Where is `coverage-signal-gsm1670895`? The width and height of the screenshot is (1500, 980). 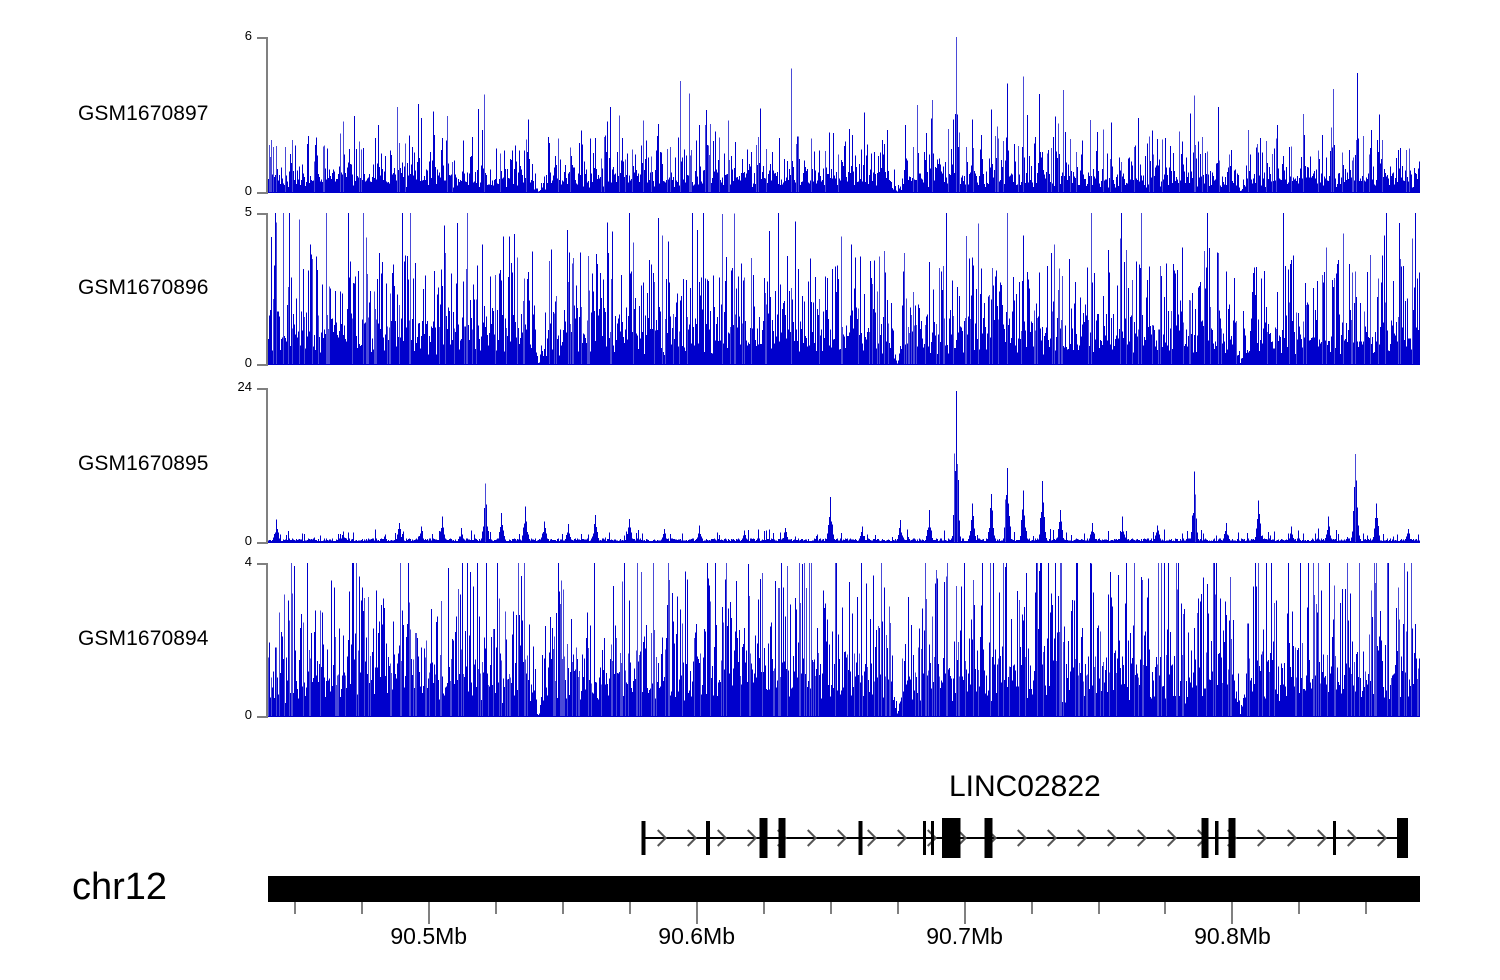
coverage-signal-gsm1670895 is located at coordinates (844, 465).